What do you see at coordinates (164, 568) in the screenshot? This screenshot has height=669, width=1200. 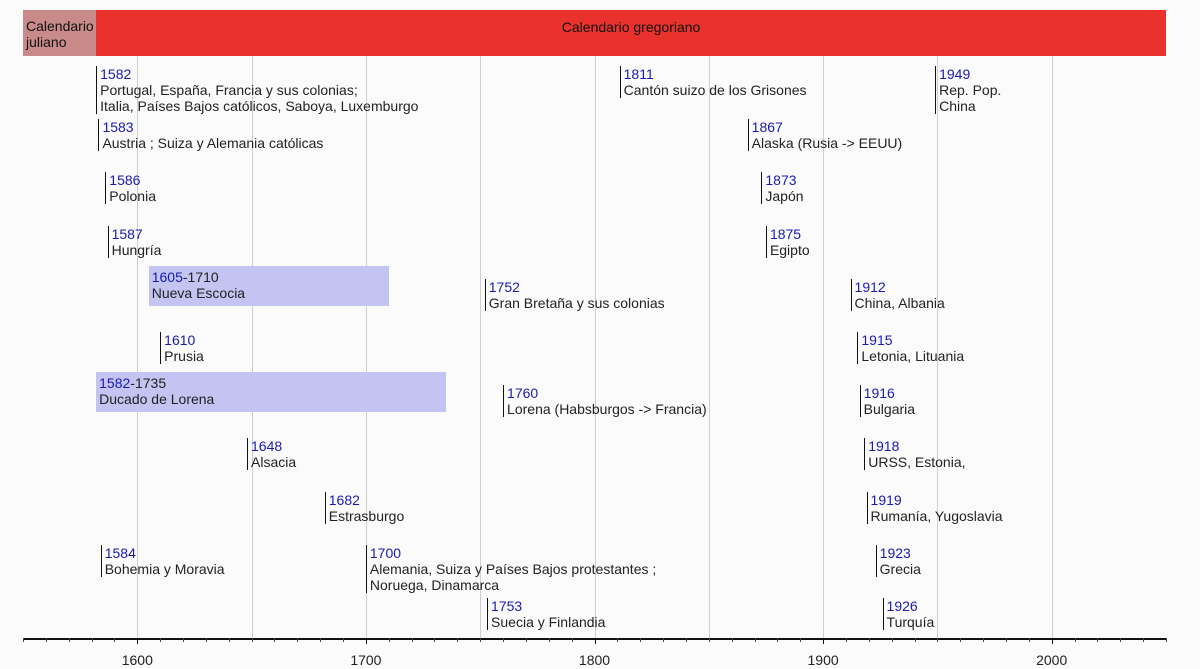 I see `event-label: Bohemia y Moravia` at bounding box center [164, 568].